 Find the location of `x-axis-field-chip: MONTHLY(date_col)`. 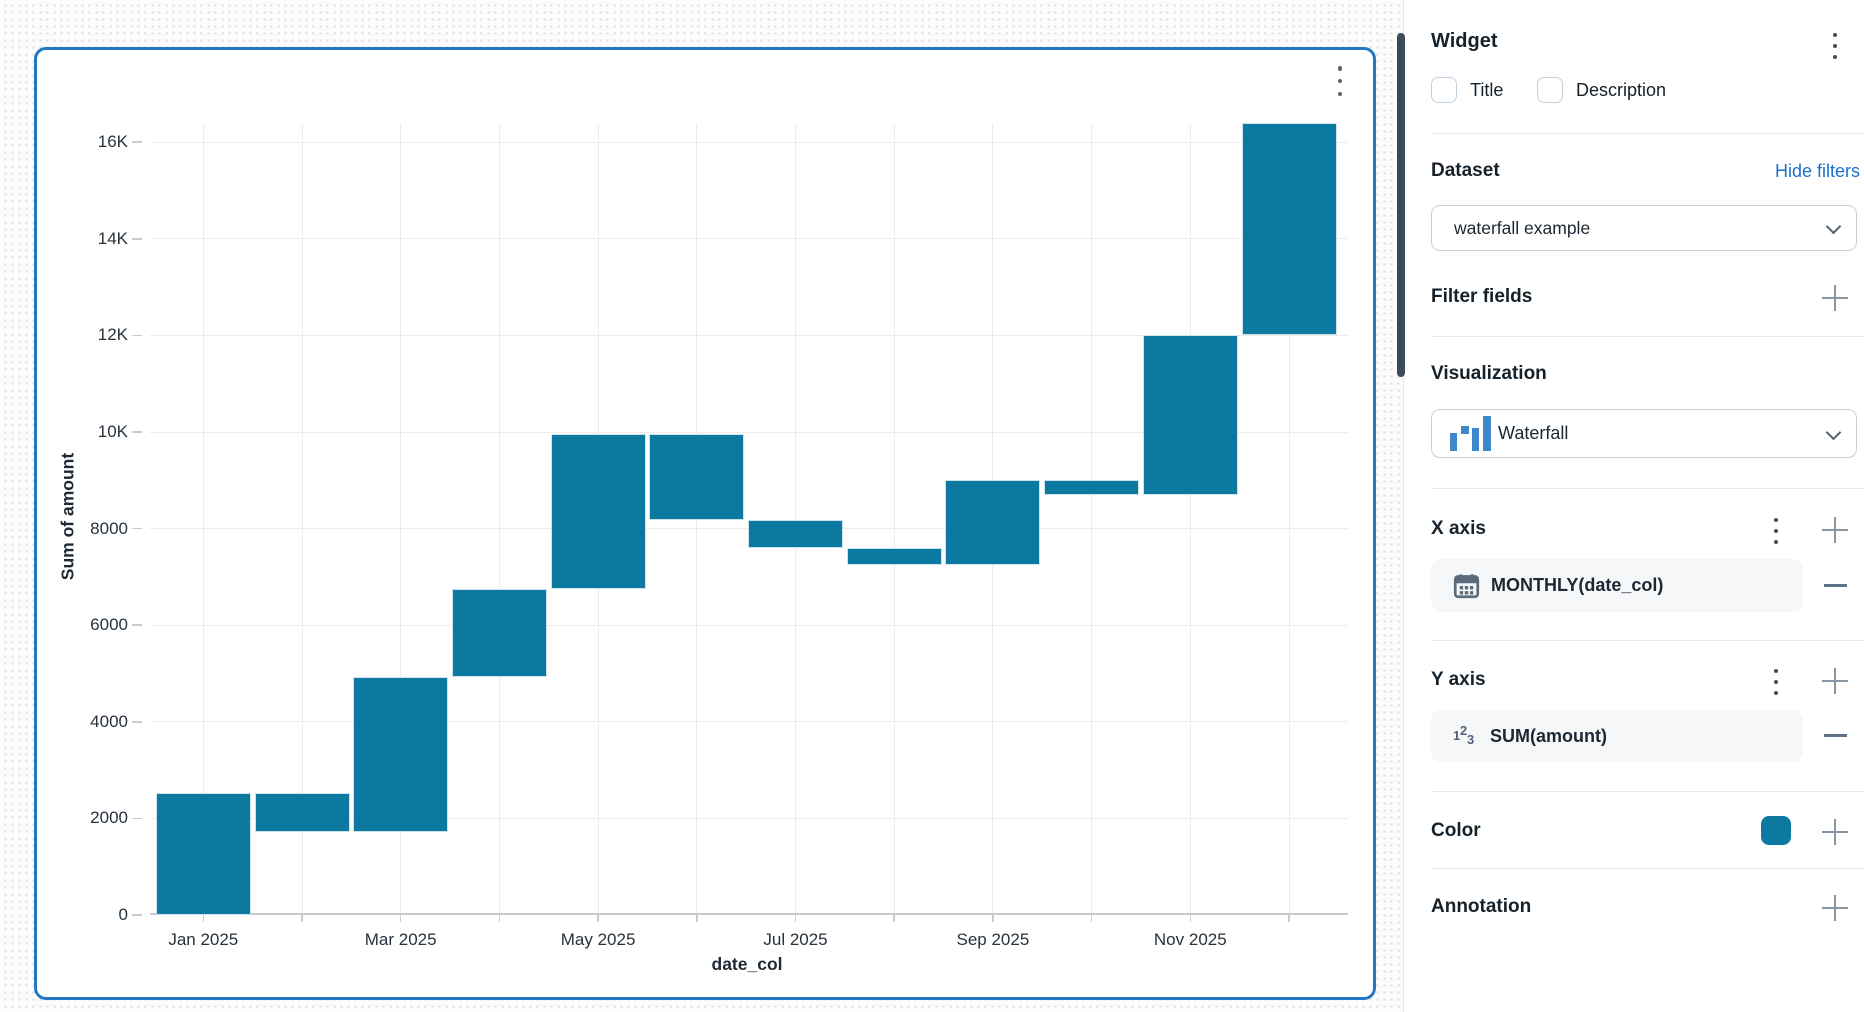

x-axis-field-chip: MONTHLY(date_col) is located at coordinates (1617, 585).